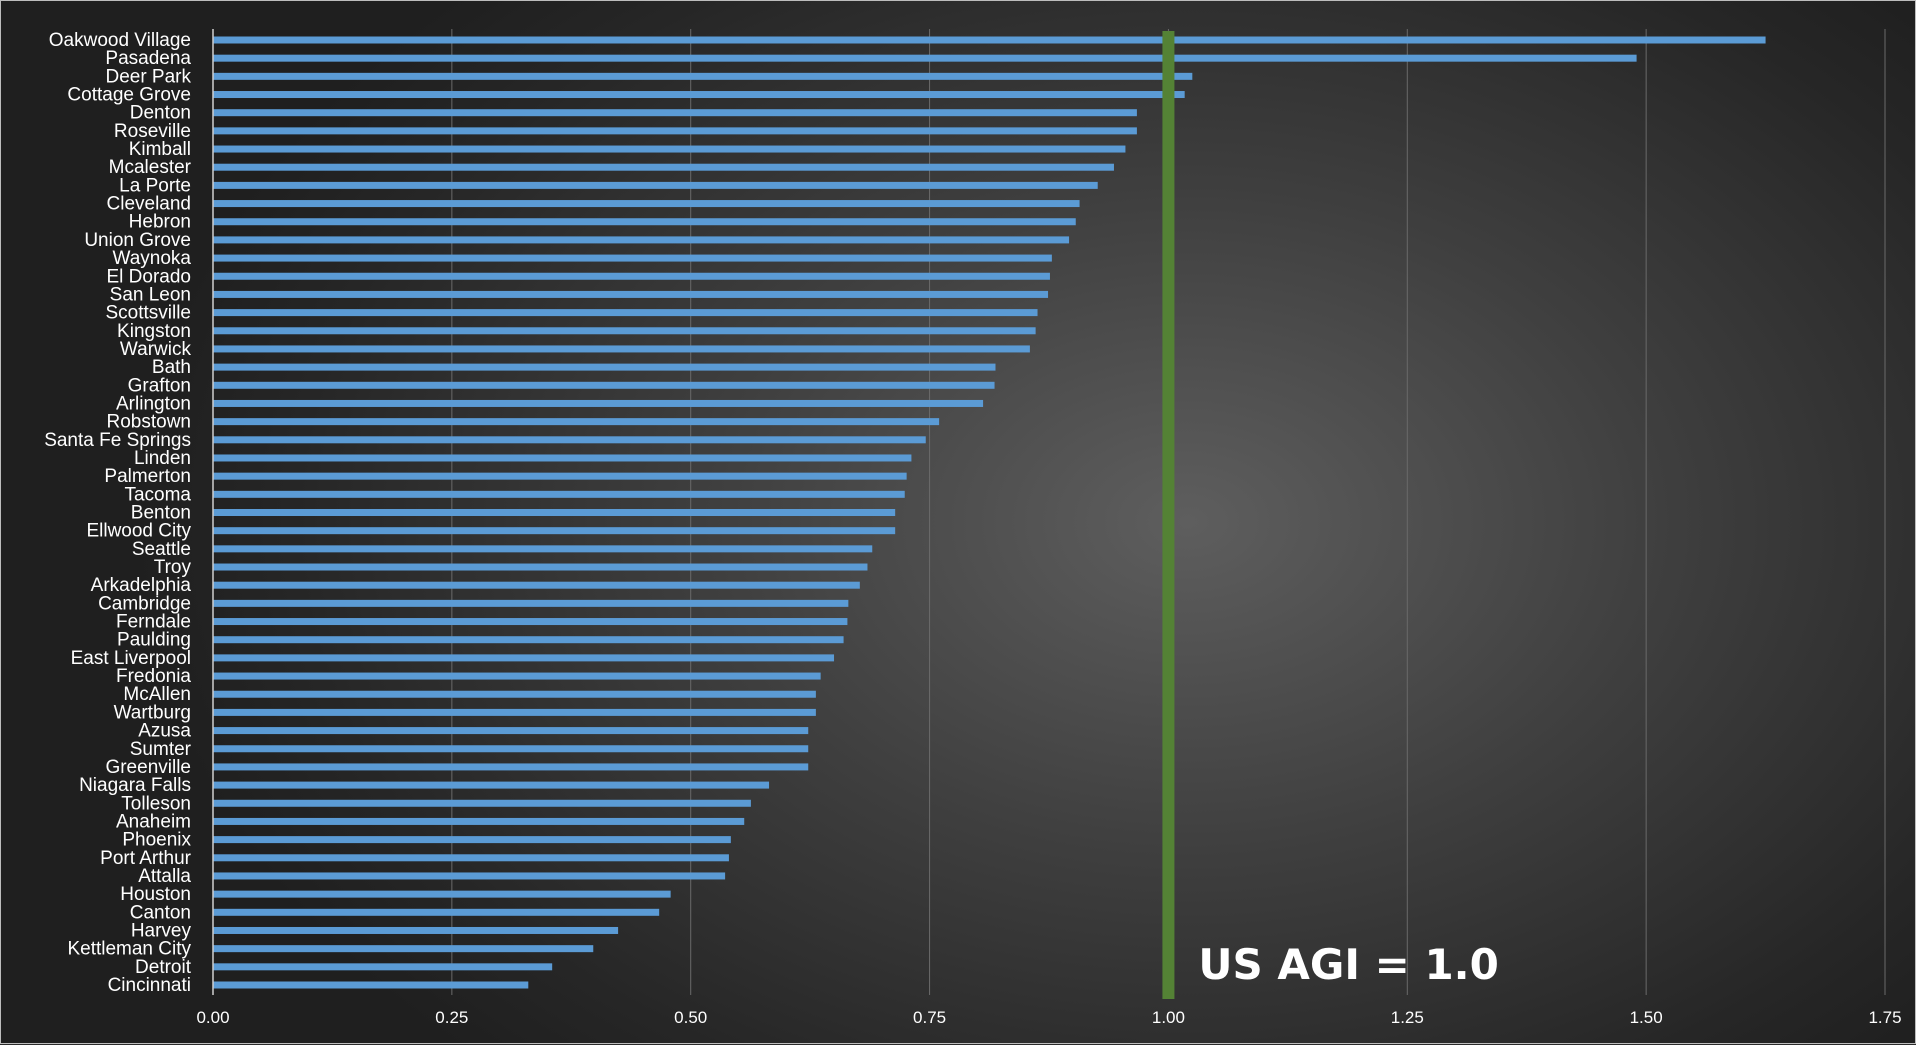 This screenshot has height=1045, width=1916. I want to click on reference-line-group, so click(1168, 515).